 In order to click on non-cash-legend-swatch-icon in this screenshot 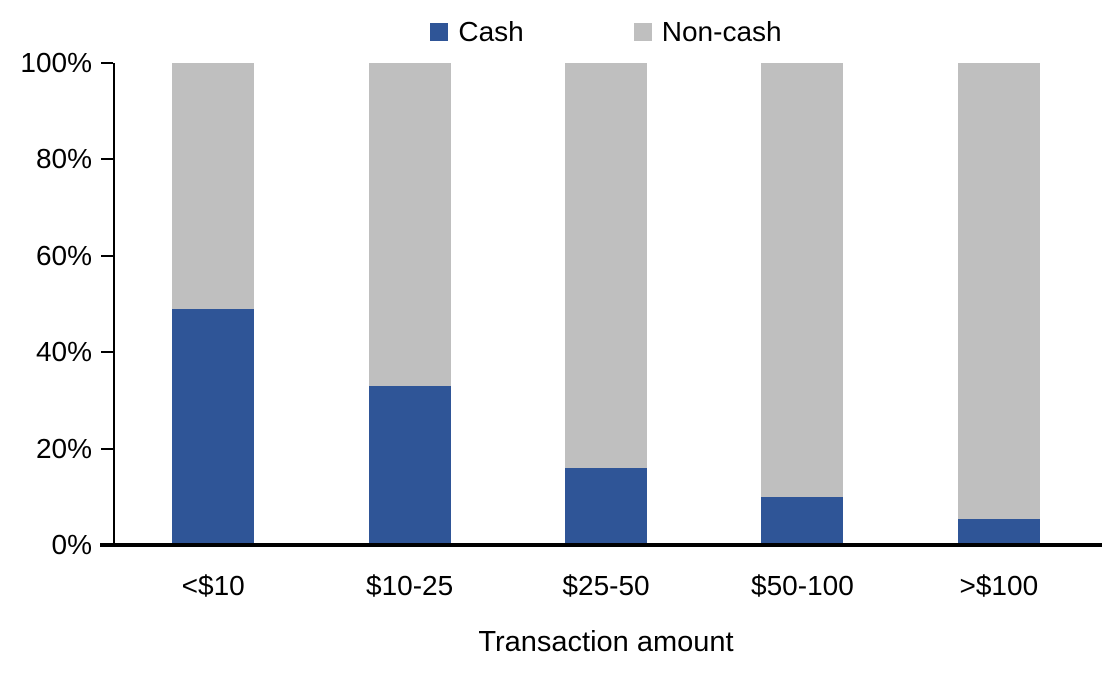, I will do `click(642, 32)`.